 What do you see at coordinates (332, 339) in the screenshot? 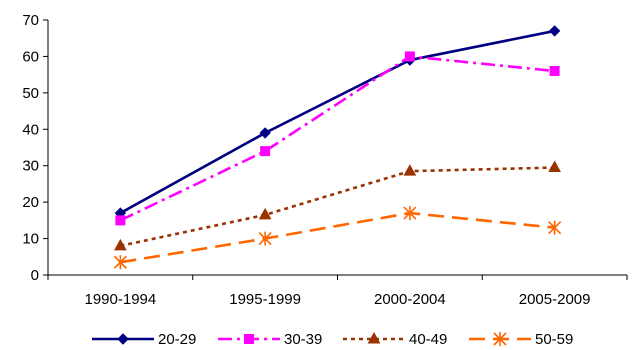
I see `legend: 20-29 30-39 40-49 50-59` at bounding box center [332, 339].